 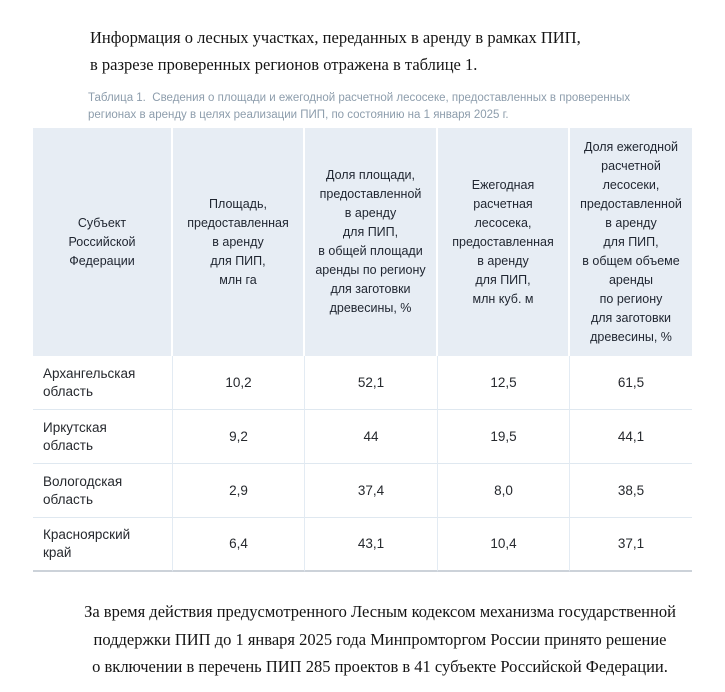 I want to click on value-cell: 6,4, so click(x=239, y=545).